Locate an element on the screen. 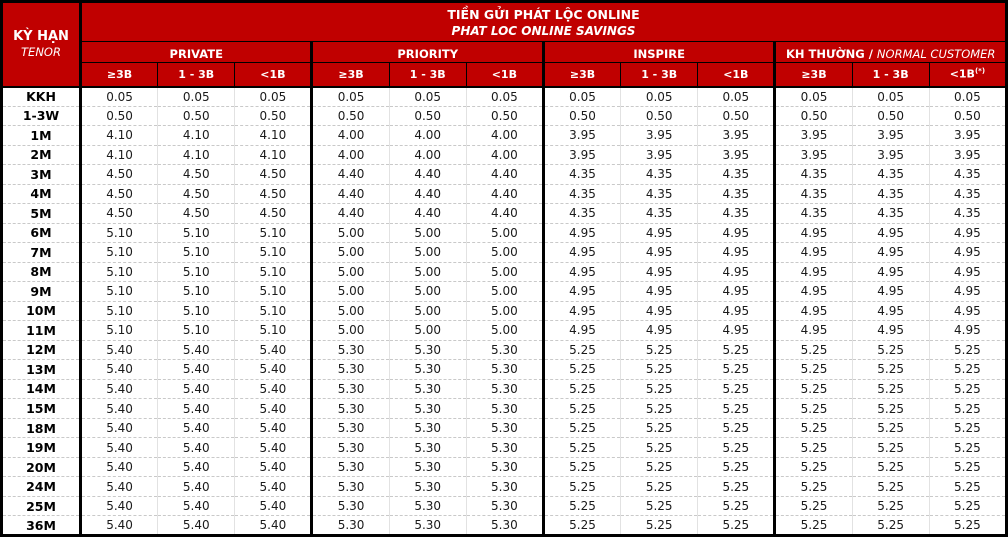 This screenshot has width=1008, height=537. tenor-cell: 1M is located at coordinates (41, 135).